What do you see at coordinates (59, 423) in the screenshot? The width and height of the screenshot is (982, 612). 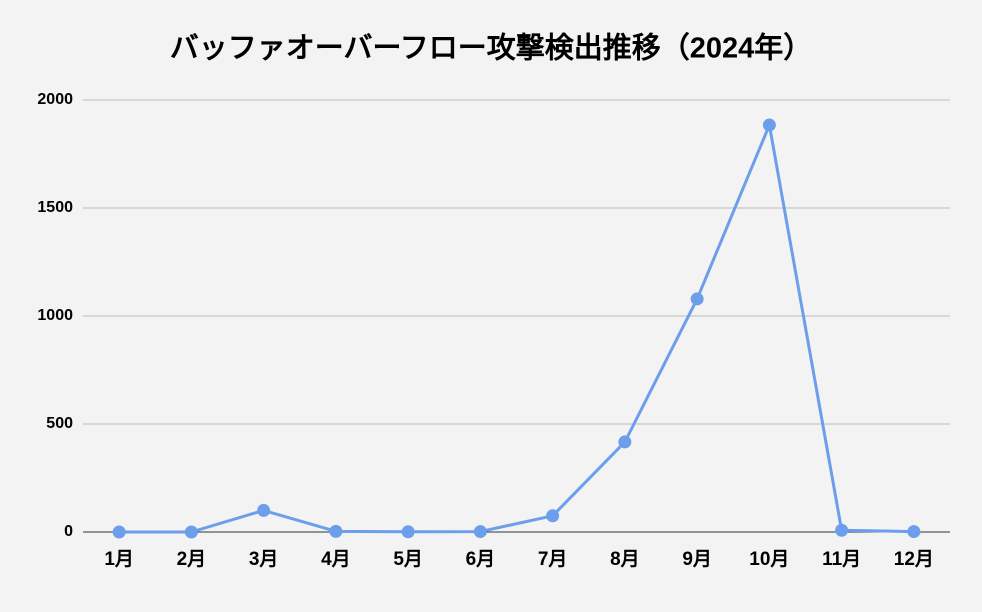 I see `y-tick-label: 500` at bounding box center [59, 423].